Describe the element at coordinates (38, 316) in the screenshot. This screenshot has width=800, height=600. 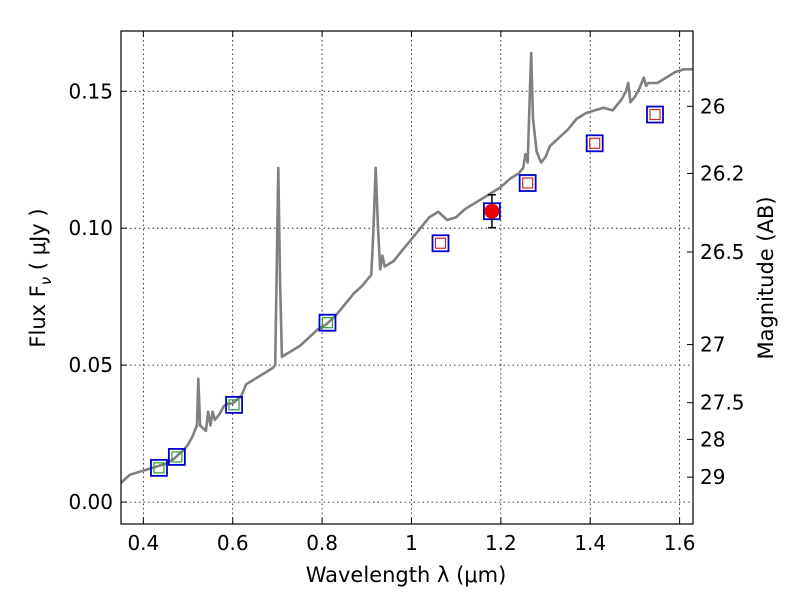
I see `y-axis-label-main: Flux F` at that location.